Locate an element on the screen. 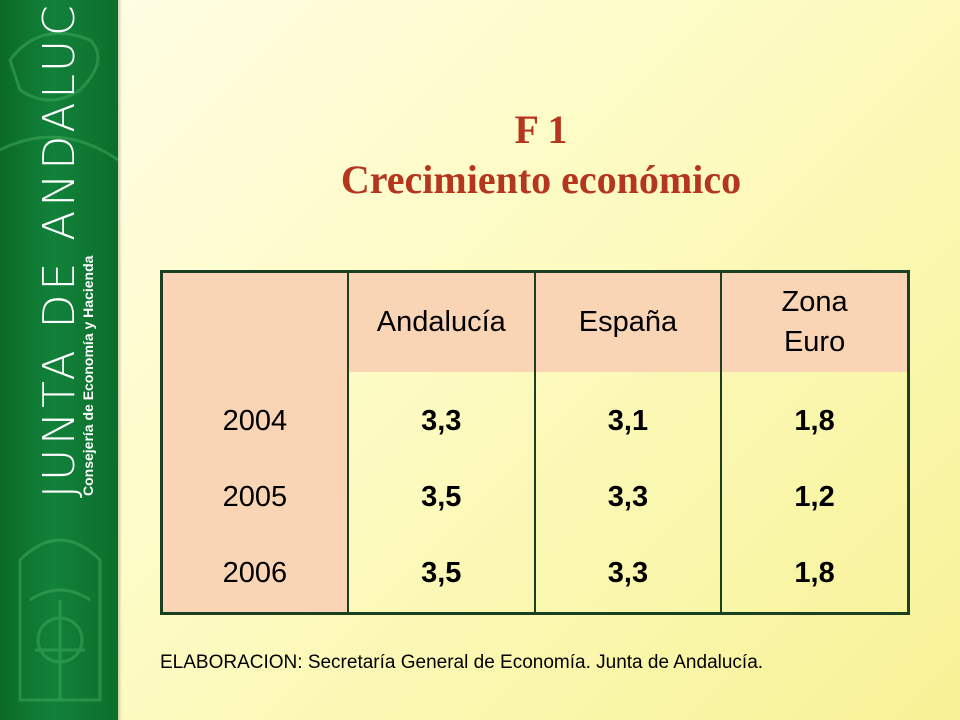  page-title-code: F 1 is located at coordinates (541, 129).